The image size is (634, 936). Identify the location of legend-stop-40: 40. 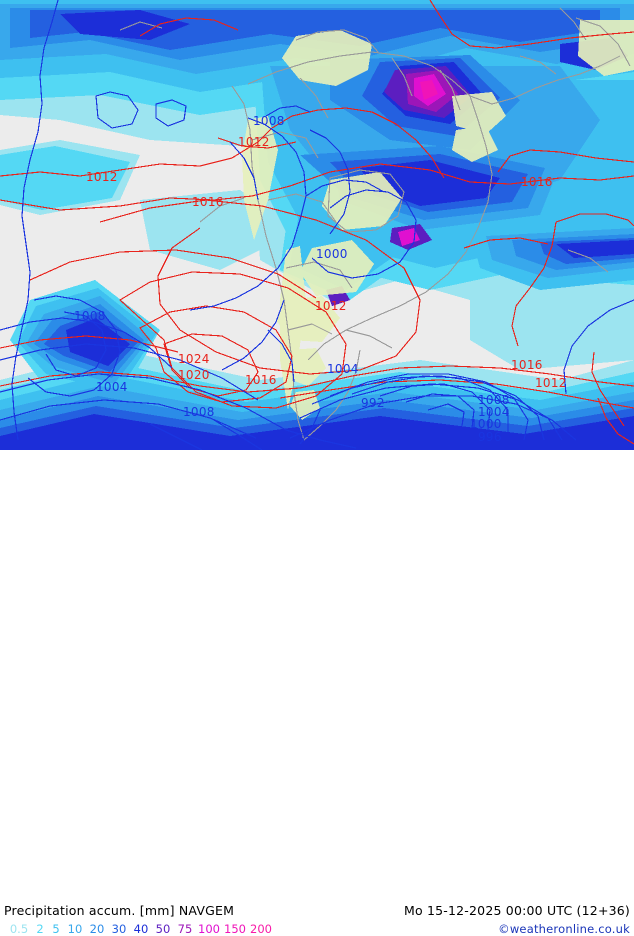
(141, 929).